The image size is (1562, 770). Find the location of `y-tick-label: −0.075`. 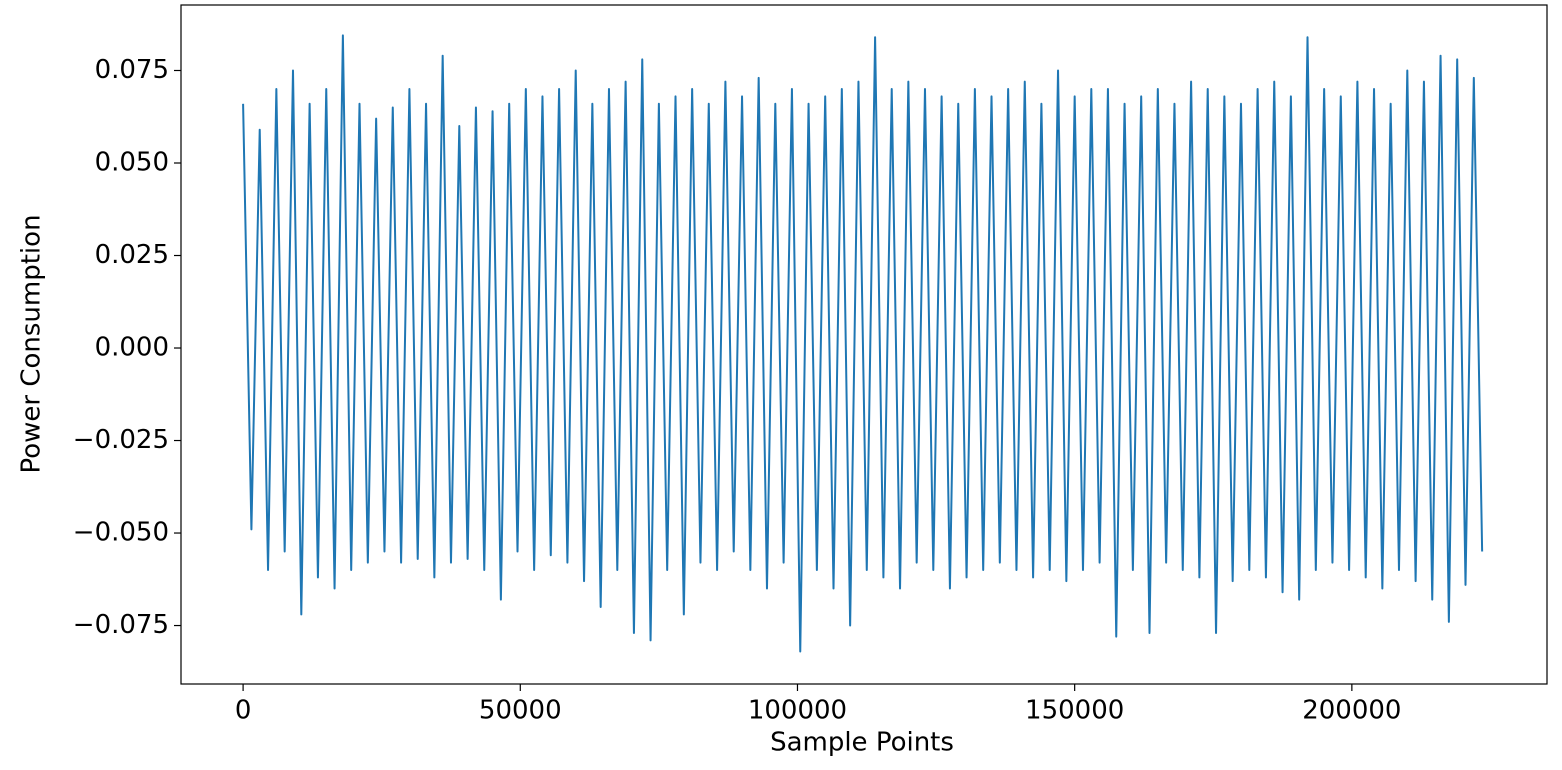

y-tick-label: −0.075 is located at coordinates (121, 625).